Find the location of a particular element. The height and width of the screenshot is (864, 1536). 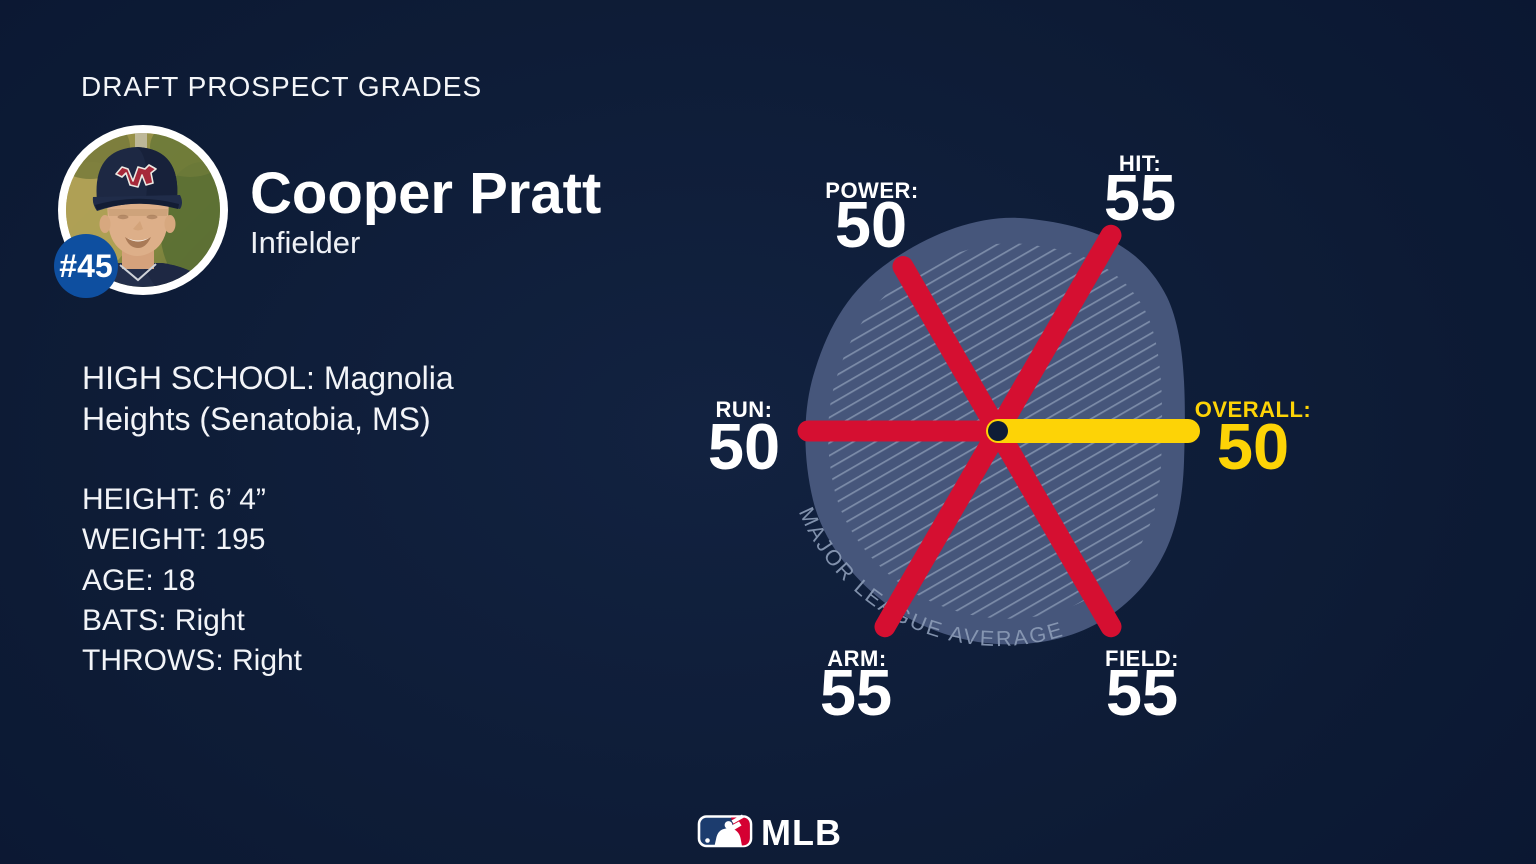

svg-text: OVERALL: is located at coordinates (1253, 409).